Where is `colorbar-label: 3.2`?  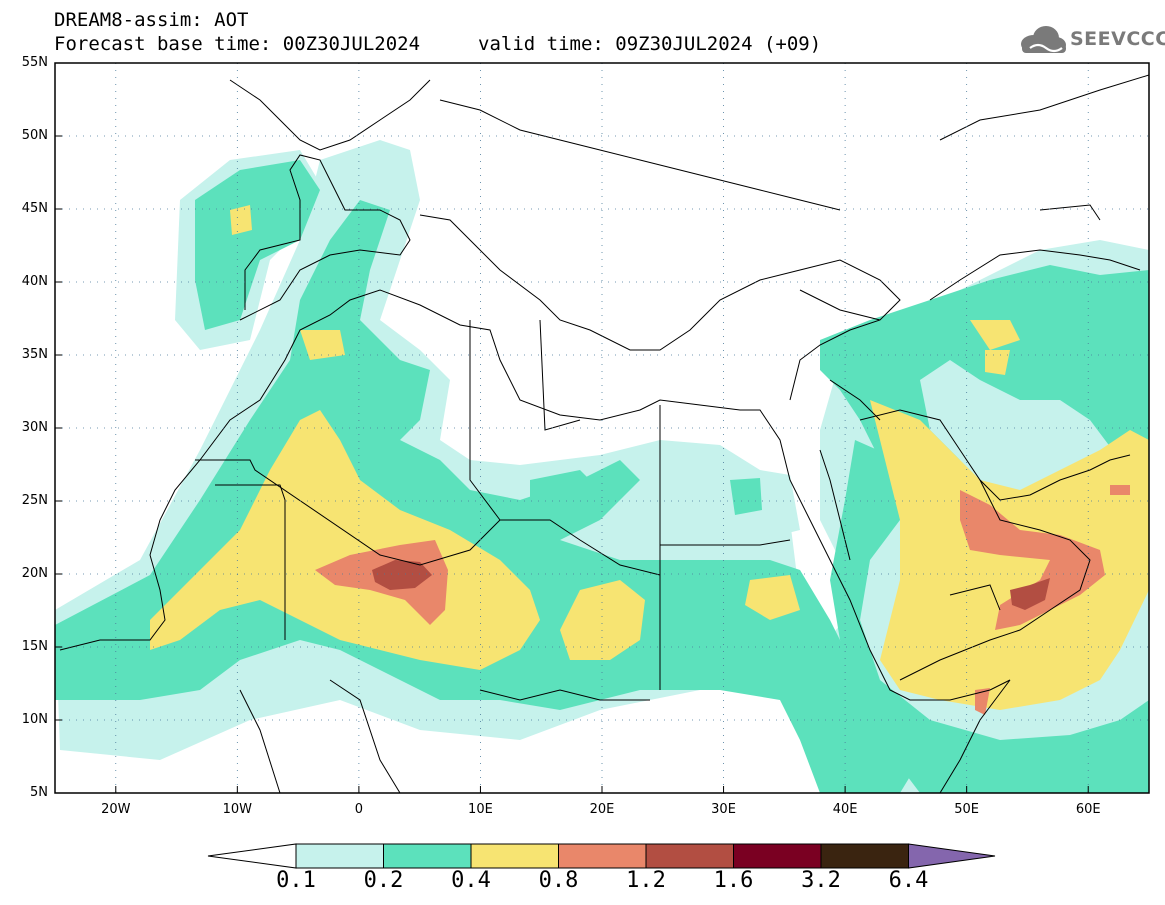
colorbar-label: 3.2 is located at coordinates (821, 880).